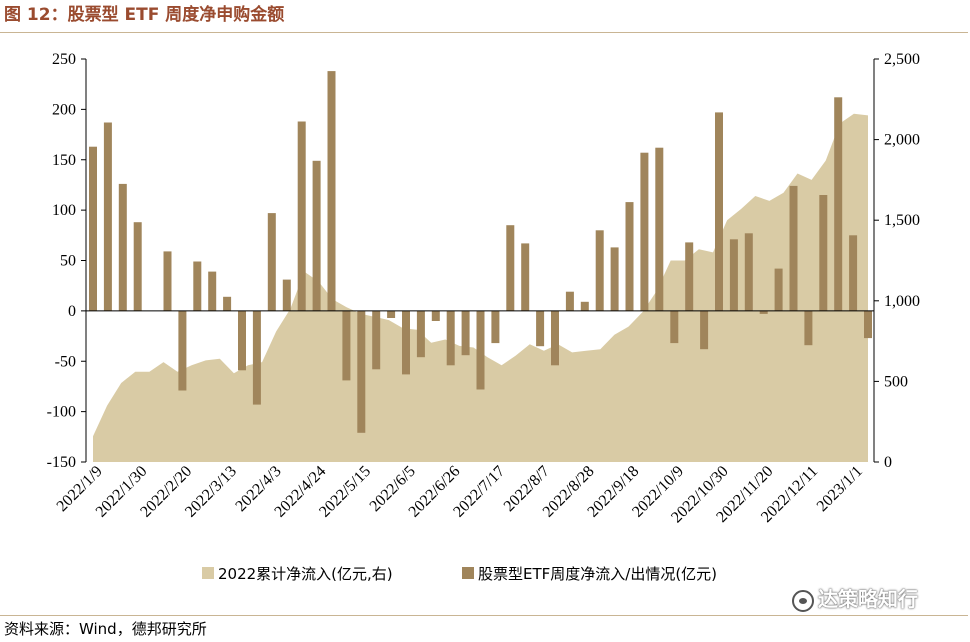 The height and width of the screenshot is (642, 970). Describe the element at coordinates (597, 574) in the screenshot. I see `legend-label-bar: 股票型ETF周度净流入/出情况(亿元)` at that location.